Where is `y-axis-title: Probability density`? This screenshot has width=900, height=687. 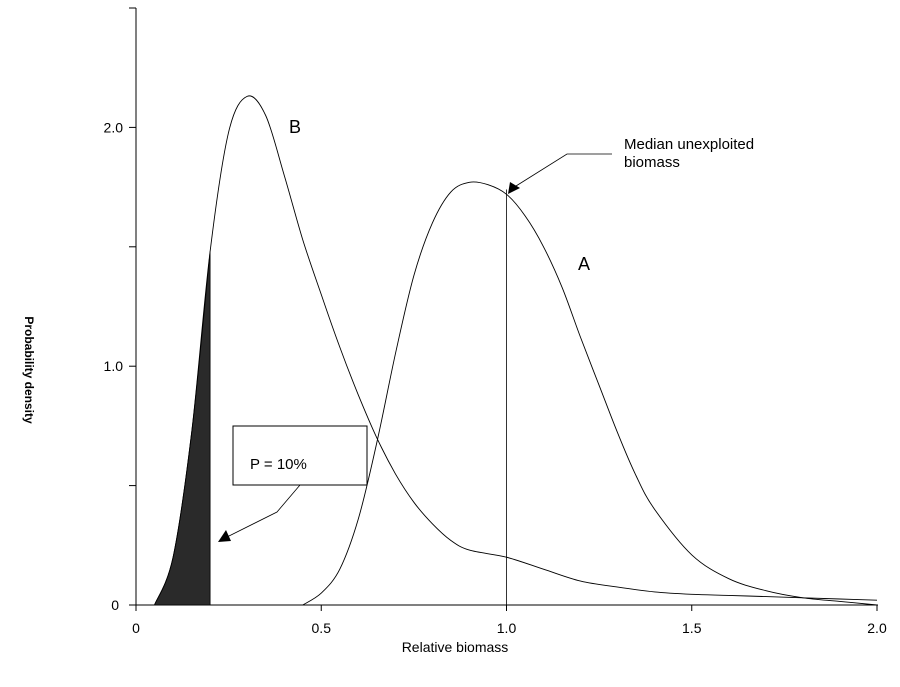 y-axis-title: Probability density is located at coordinates (29, 370).